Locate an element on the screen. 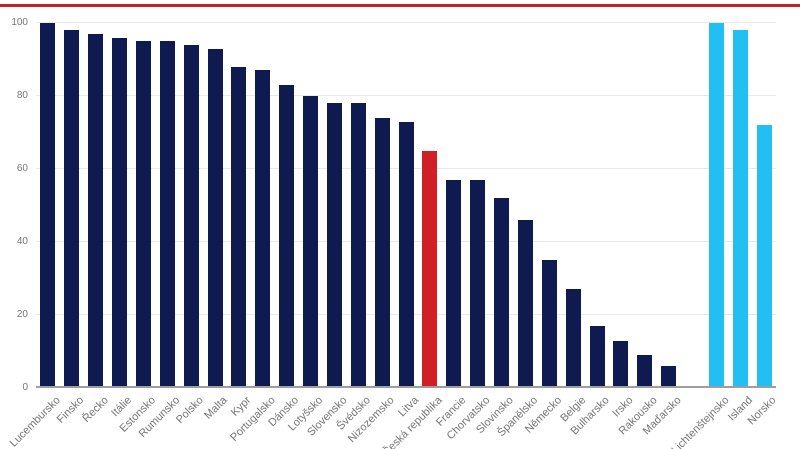  bar-slot: Bulharsko is located at coordinates (590, 230).